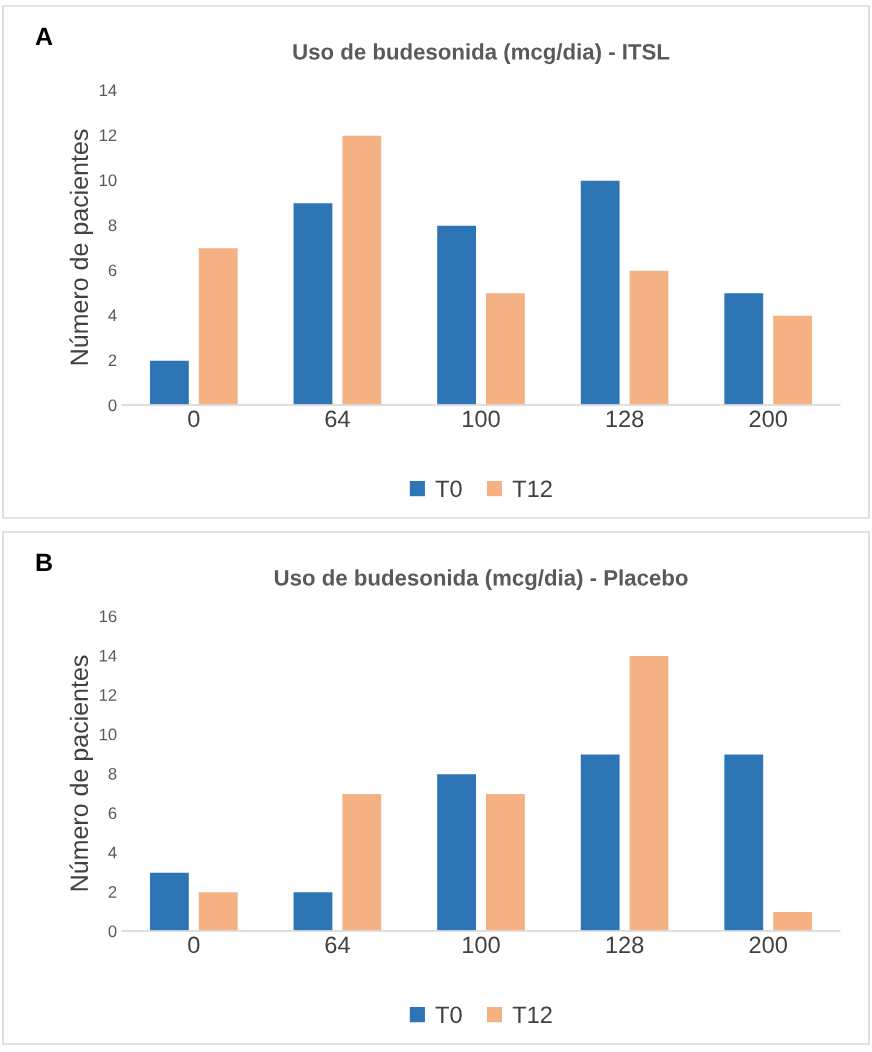 This screenshot has height=1052, width=872. I want to click on chart-title: Uso de budesonida (mcg/dia) - ITSL, so click(481, 54).